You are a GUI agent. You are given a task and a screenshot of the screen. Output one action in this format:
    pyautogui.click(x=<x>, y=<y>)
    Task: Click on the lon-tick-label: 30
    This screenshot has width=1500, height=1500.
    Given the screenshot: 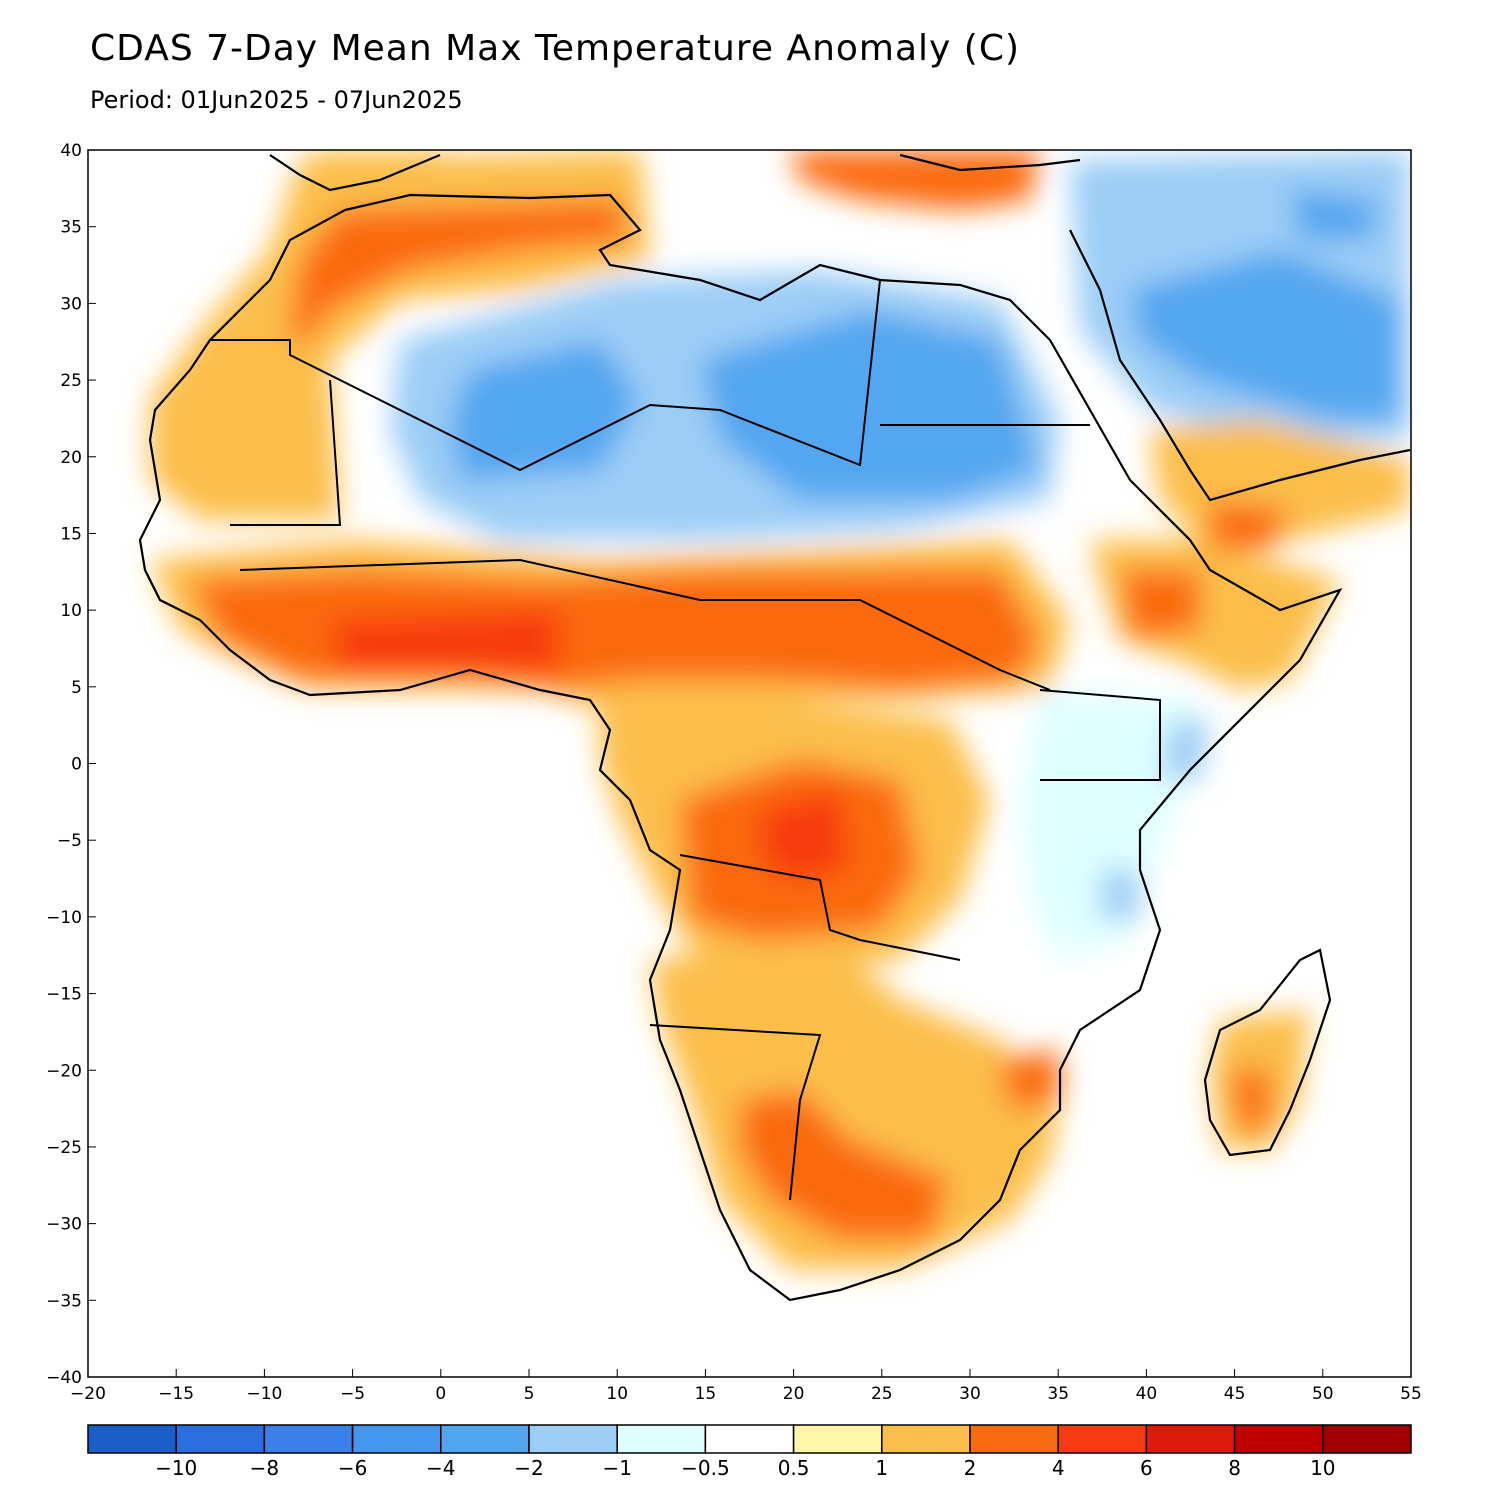 What is the action you would take?
    pyautogui.click(x=970, y=1394)
    